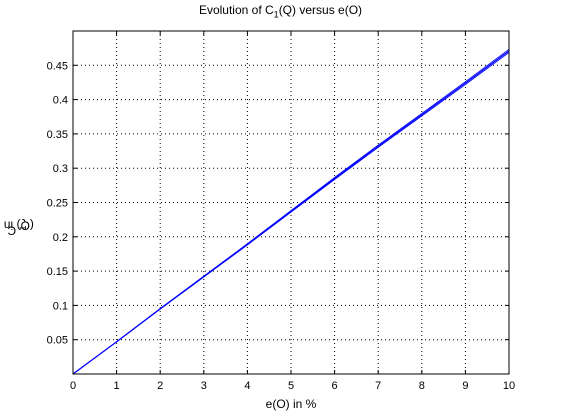 The width and height of the screenshot is (561, 420). I want to click on x-tick-label: 2, so click(160, 386).